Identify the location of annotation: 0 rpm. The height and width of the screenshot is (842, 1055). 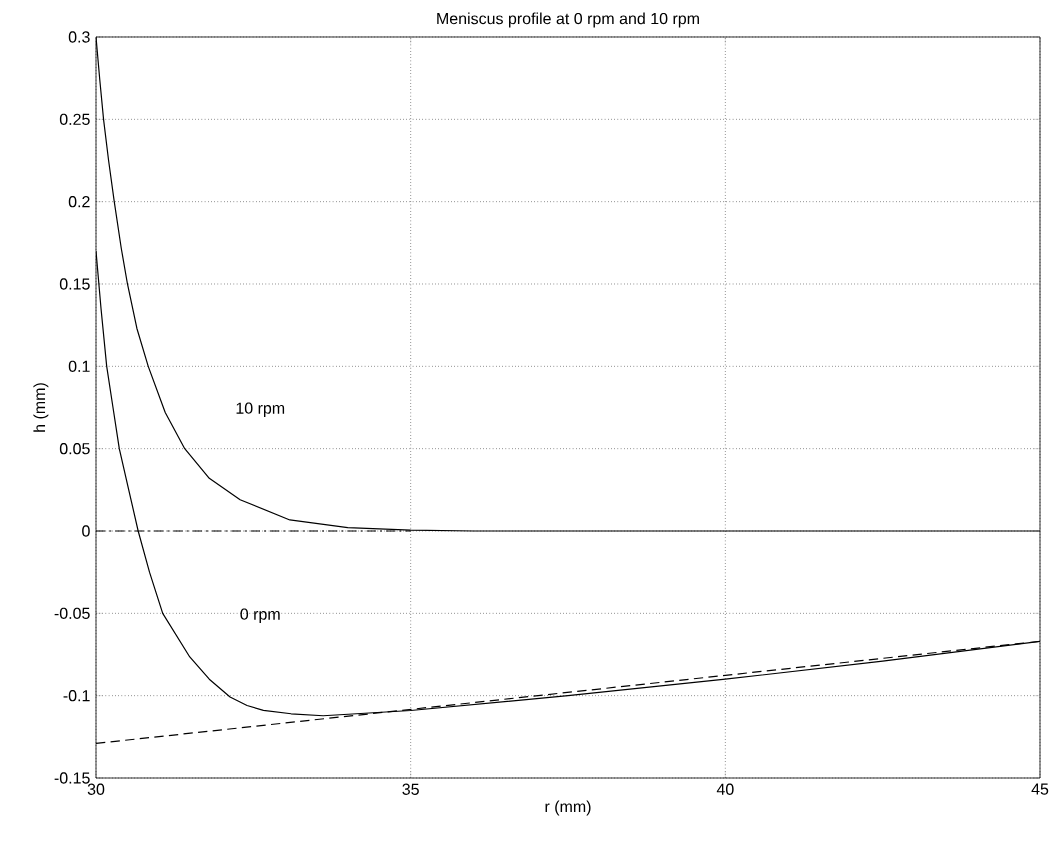
(260, 615).